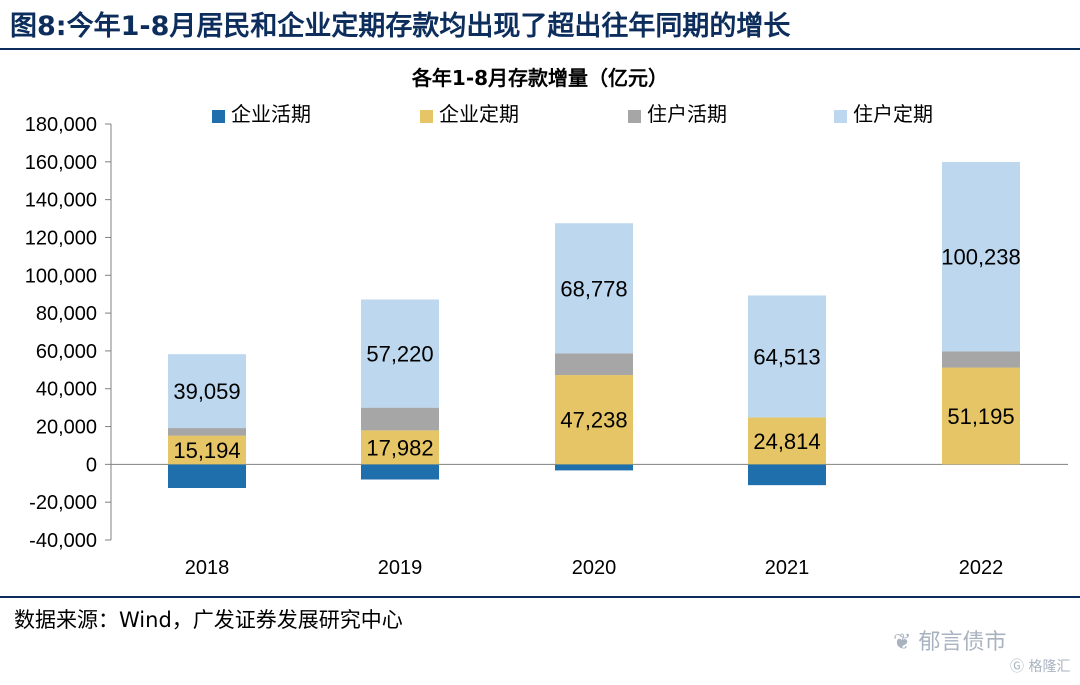  What do you see at coordinates (66, 390) in the screenshot?
I see `y-tick-label: 40,000` at bounding box center [66, 390].